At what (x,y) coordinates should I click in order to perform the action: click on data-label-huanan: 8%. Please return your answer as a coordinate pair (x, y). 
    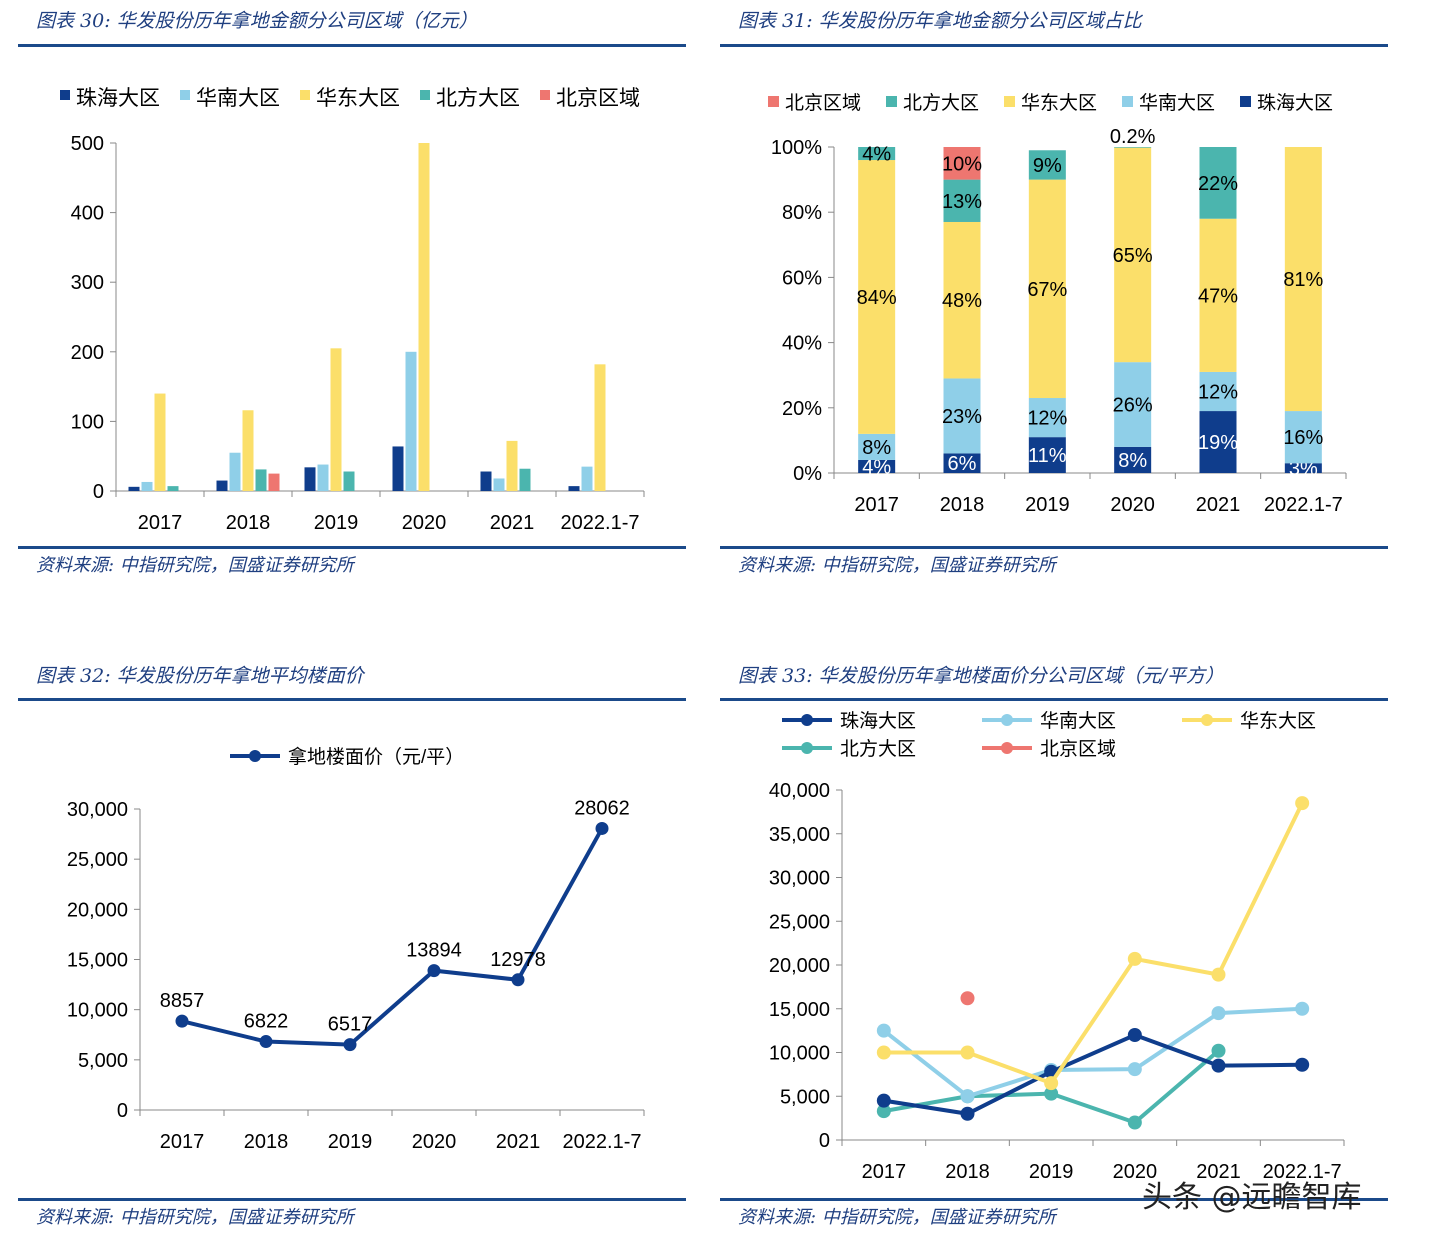
    Looking at the image, I should click on (876, 448).